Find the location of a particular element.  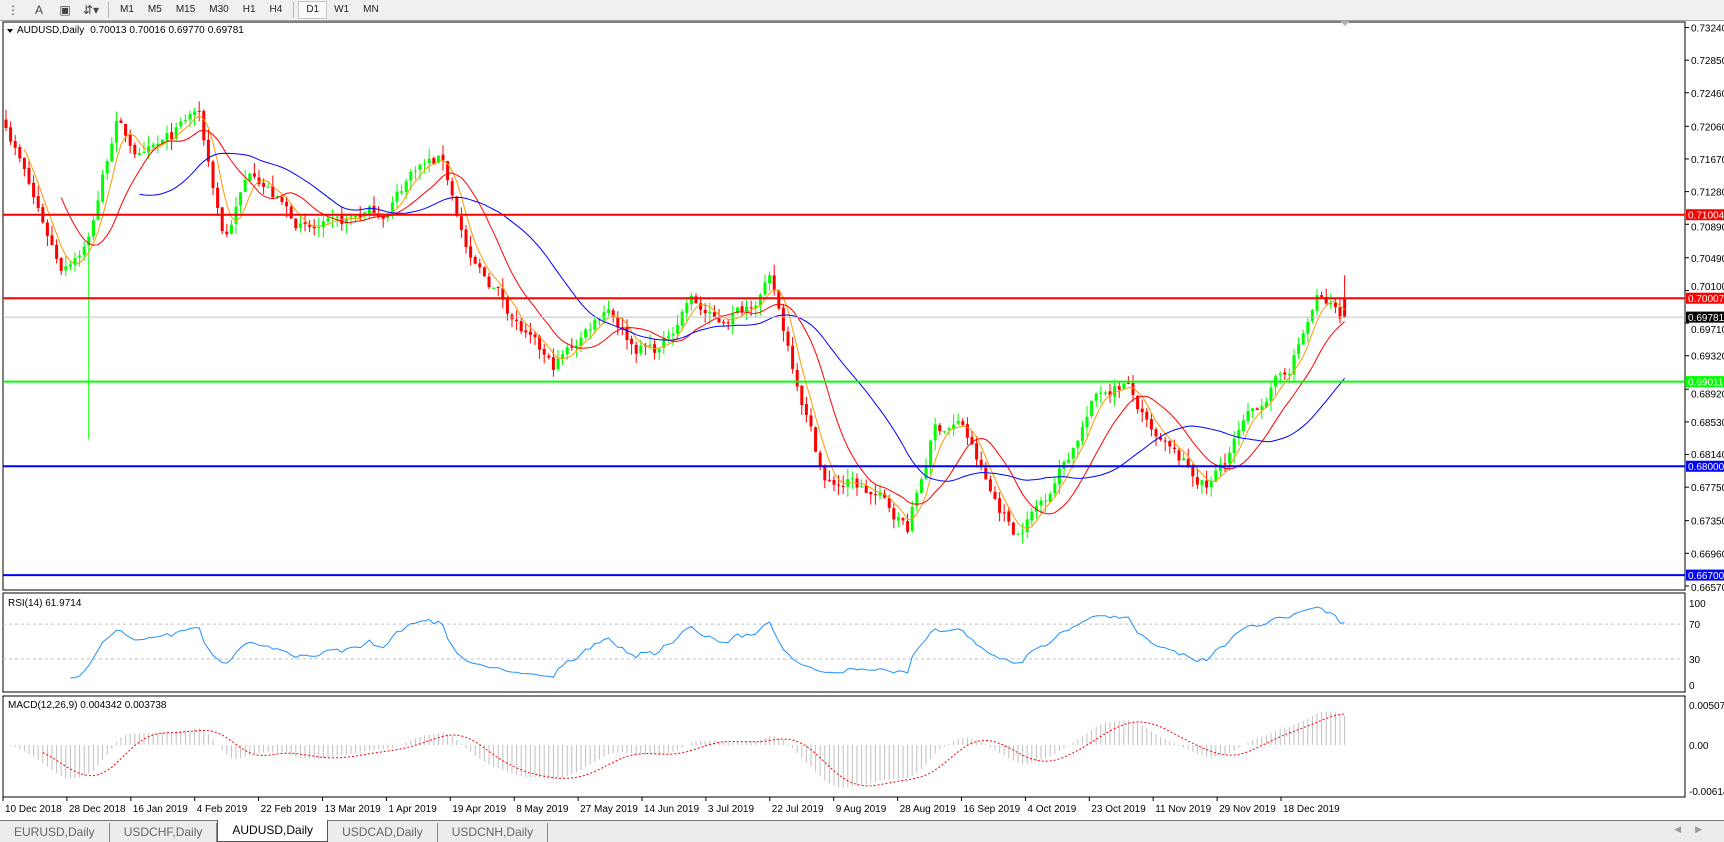

timeframe-m15-button: M15 is located at coordinates (185, 9).